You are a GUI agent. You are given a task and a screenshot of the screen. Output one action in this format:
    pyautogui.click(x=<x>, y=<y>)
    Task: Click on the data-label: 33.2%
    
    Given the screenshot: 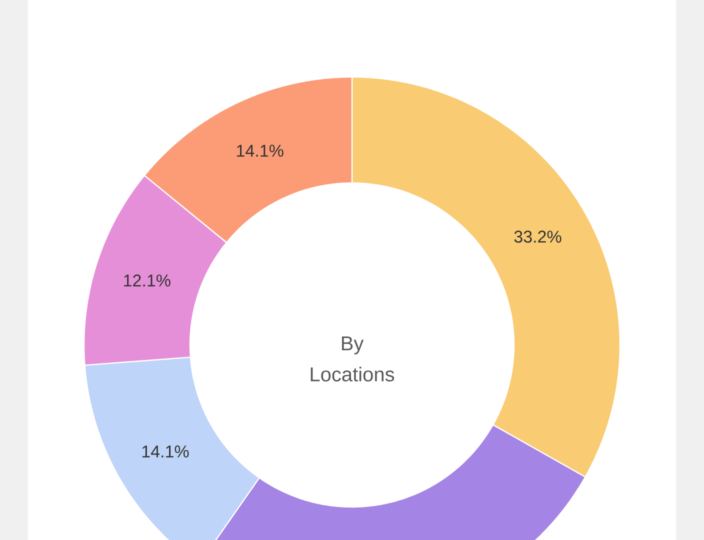 What is the action you would take?
    pyautogui.click(x=538, y=236)
    